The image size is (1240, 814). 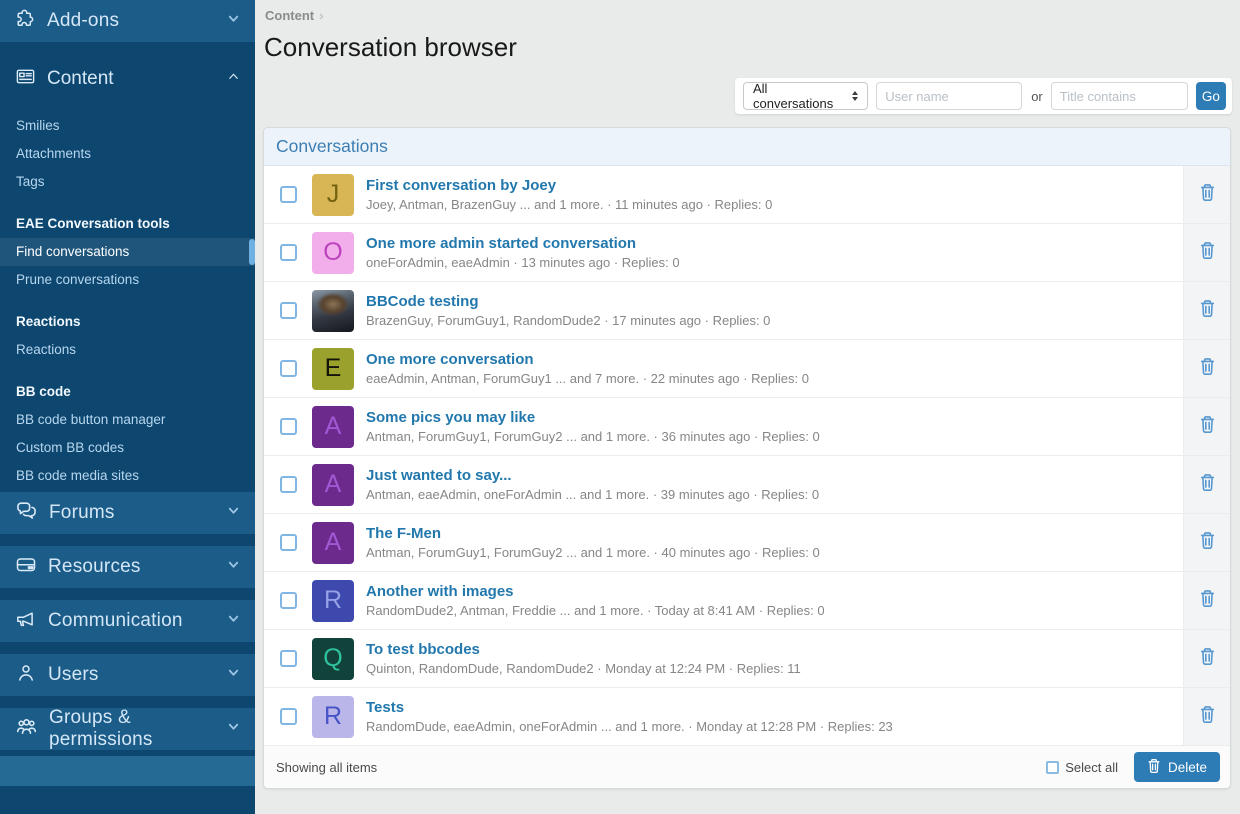 I want to click on sidebar-section-addons: Add-ons, so click(x=127, y=21).